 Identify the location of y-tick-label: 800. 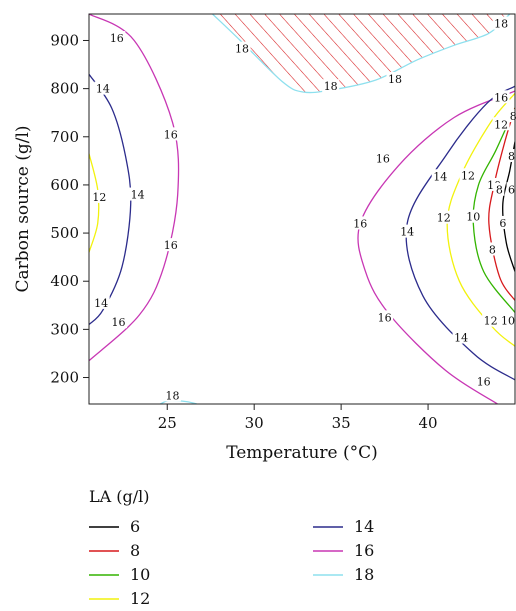
(64, 89).